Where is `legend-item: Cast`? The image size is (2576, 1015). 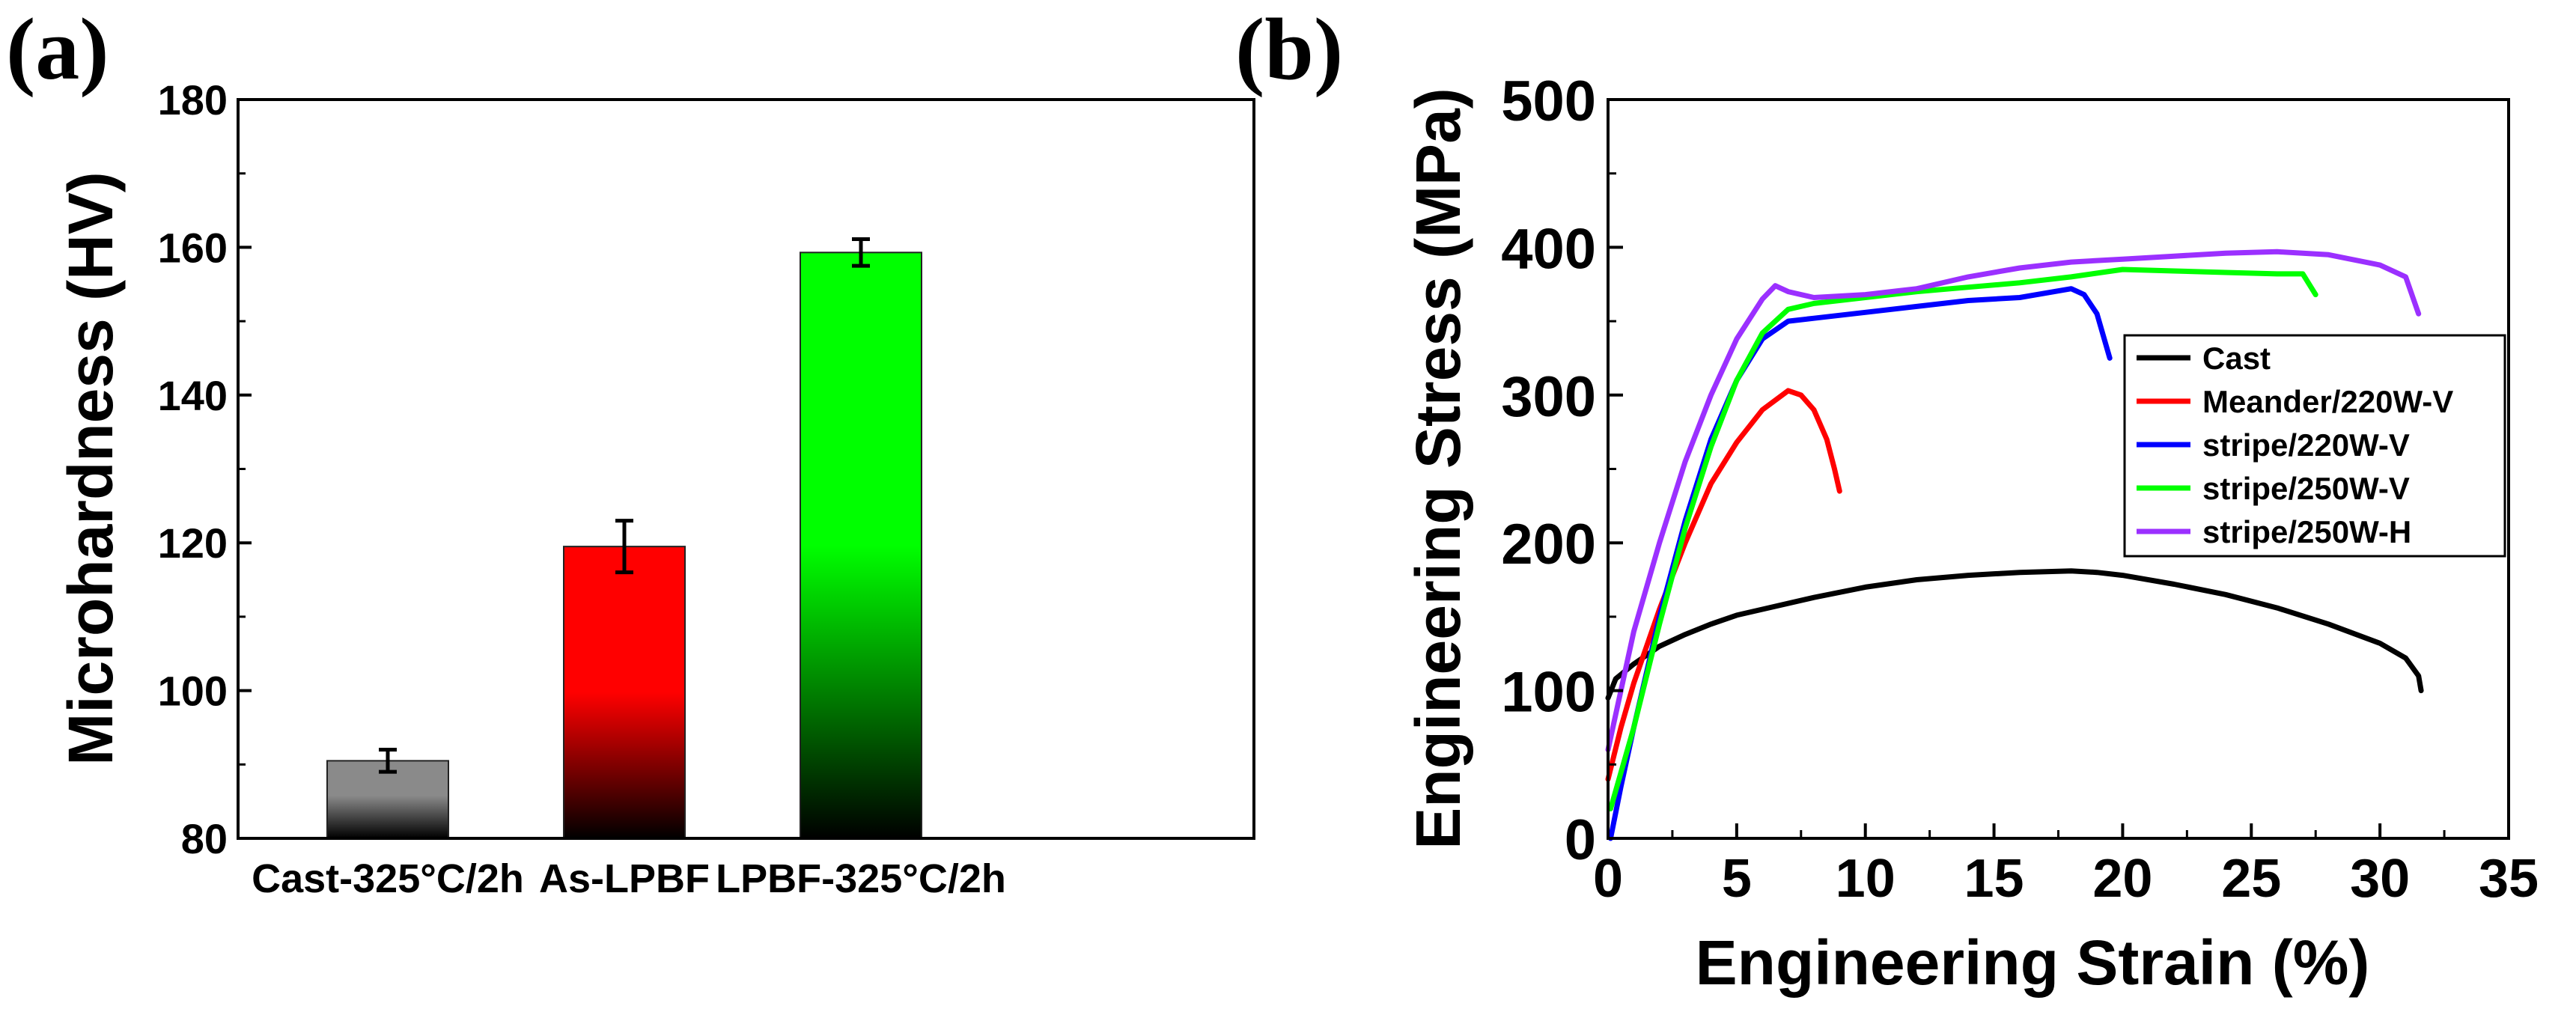
legend-item: Cast is located at coordinates (2204, 359).